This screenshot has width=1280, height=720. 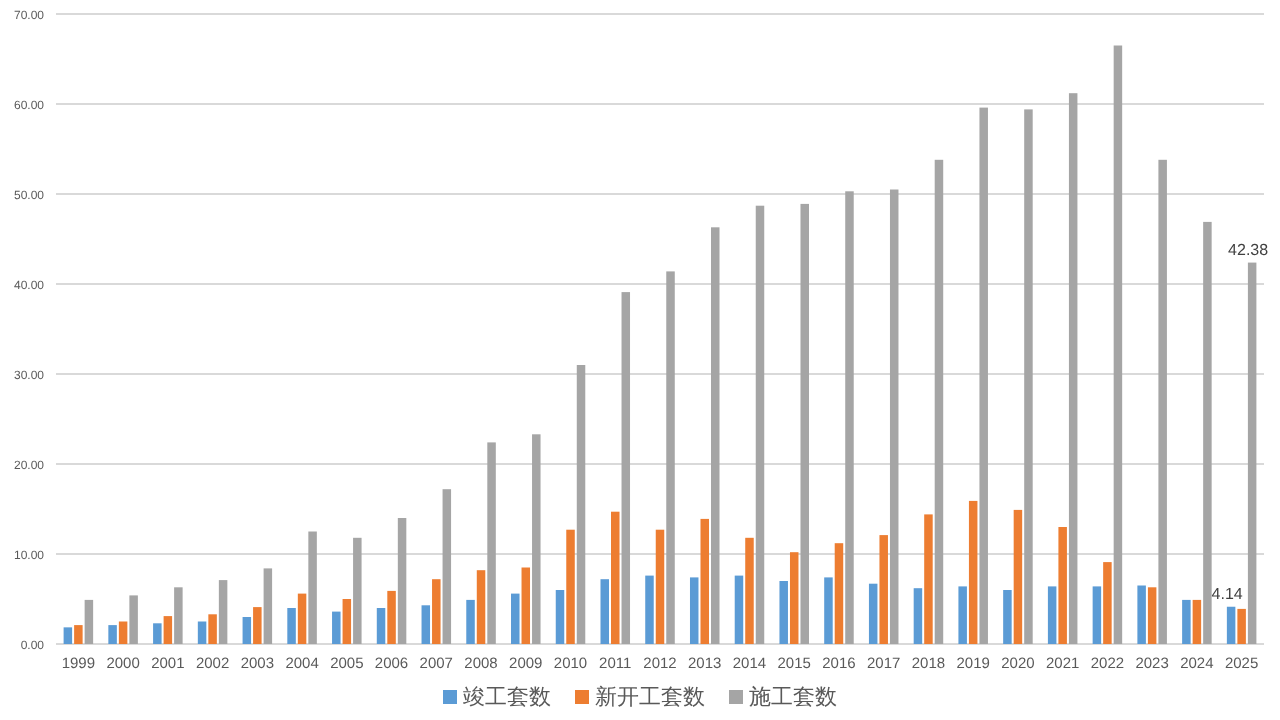 What do you see at coordinates (650, 697) in the screenshot?
I see `legend-label: 新开工套数` at bounding box center [650, 697].